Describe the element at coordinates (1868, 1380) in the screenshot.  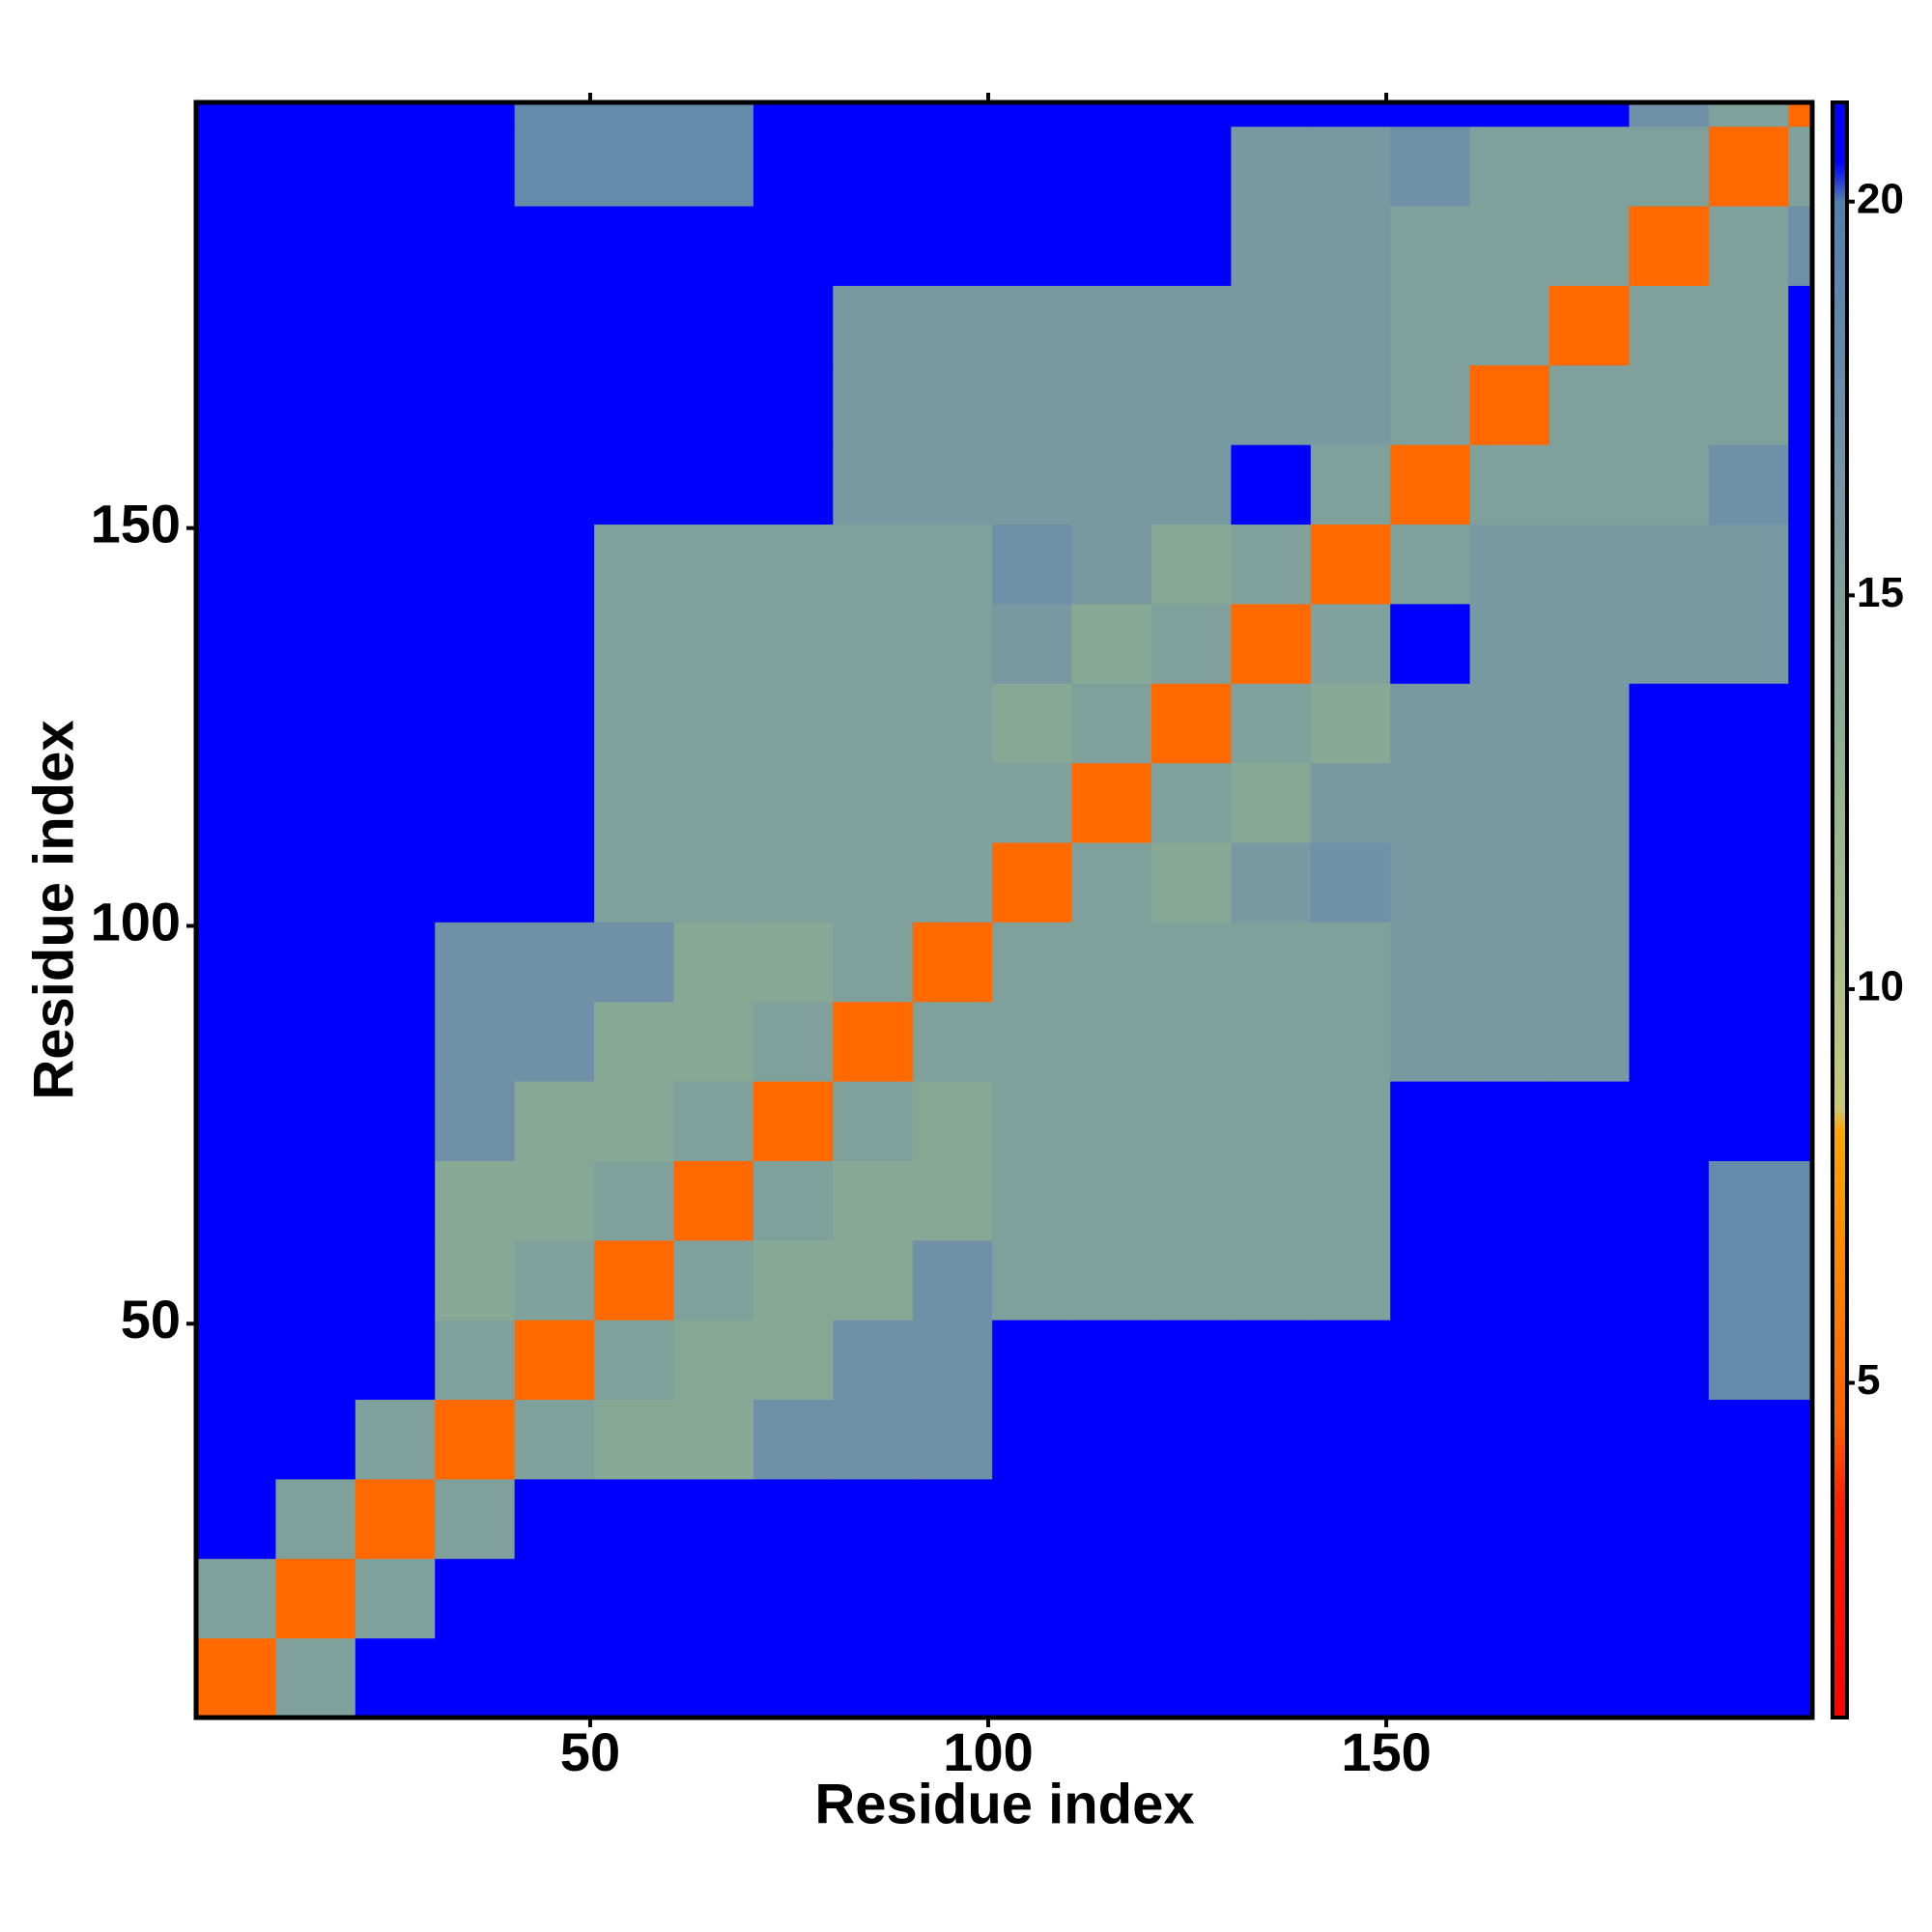
I see `colorbar-tick-label: 5` at that location.